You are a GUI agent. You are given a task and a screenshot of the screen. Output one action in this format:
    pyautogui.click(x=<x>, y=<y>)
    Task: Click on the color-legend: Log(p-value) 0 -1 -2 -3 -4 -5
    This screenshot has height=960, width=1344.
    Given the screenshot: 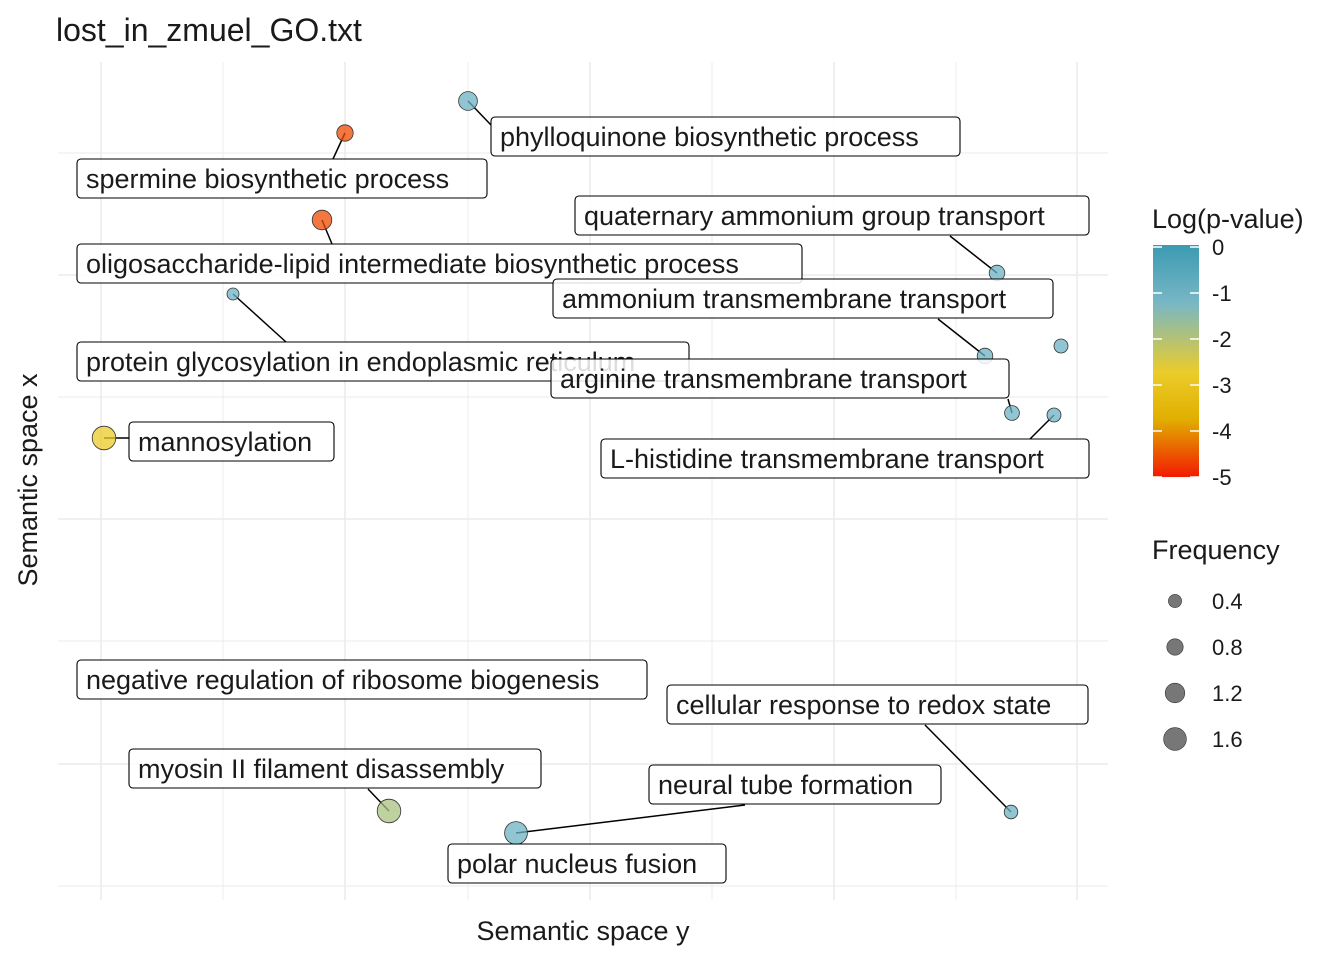 What is the action you would take?
    pyautogui.click(x=1228, y=347)
    